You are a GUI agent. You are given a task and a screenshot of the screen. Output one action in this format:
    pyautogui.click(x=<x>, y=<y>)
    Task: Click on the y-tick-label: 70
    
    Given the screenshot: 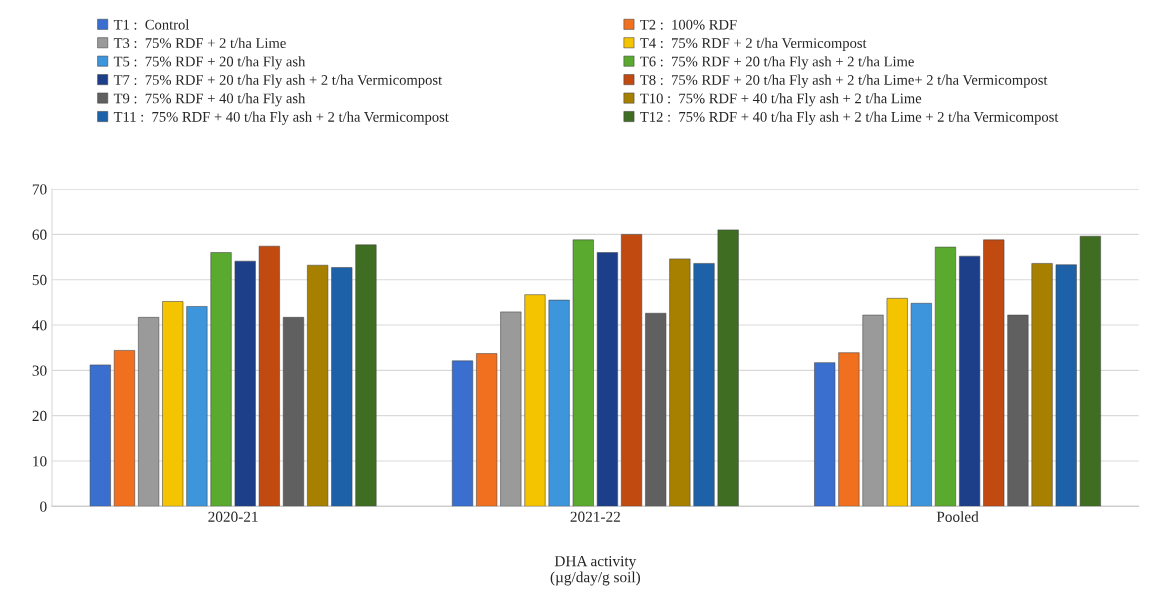 What is the action you would take?
    pyautogui.click(x=39, y=189)
    